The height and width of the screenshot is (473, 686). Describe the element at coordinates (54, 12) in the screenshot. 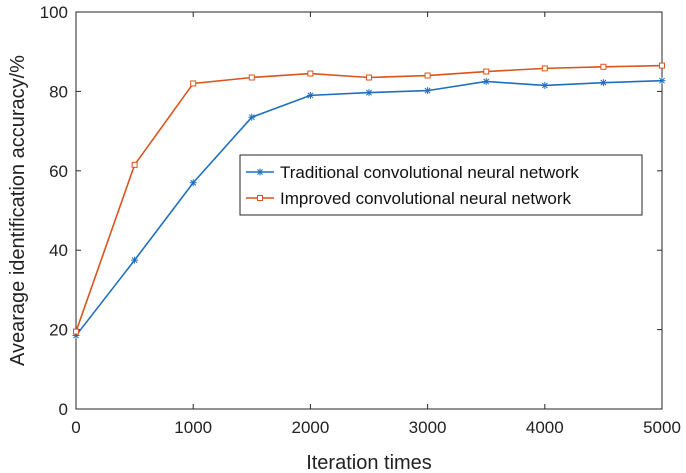

I see `y-tick-label: 100` at that location.